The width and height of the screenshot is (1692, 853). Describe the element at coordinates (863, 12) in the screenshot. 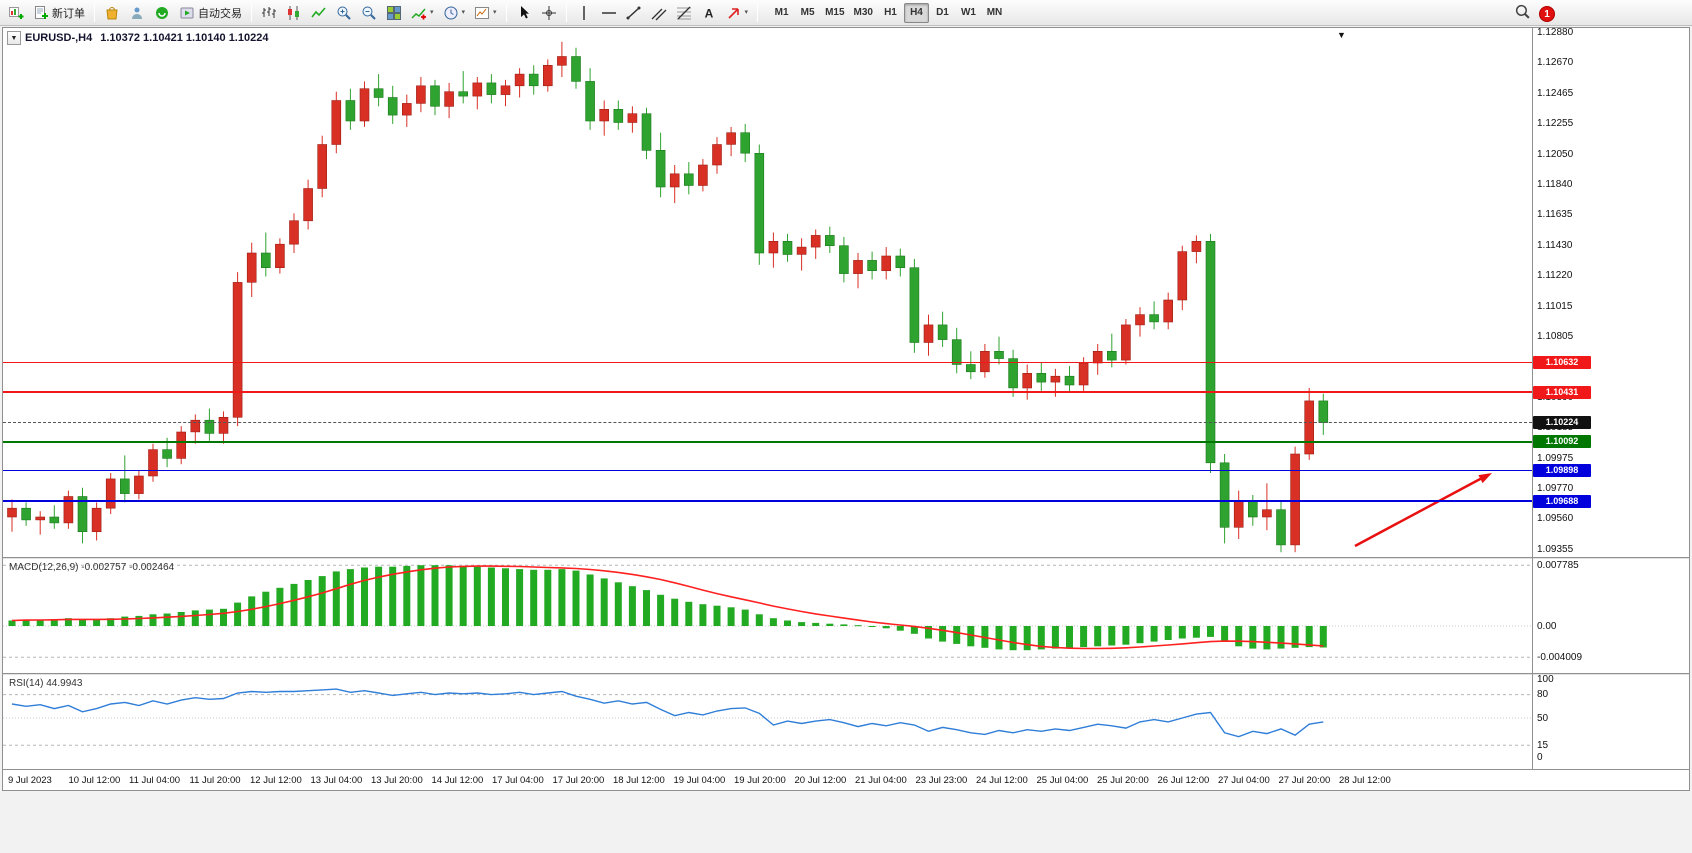

I see `timeframe-m30: M30` at that location.